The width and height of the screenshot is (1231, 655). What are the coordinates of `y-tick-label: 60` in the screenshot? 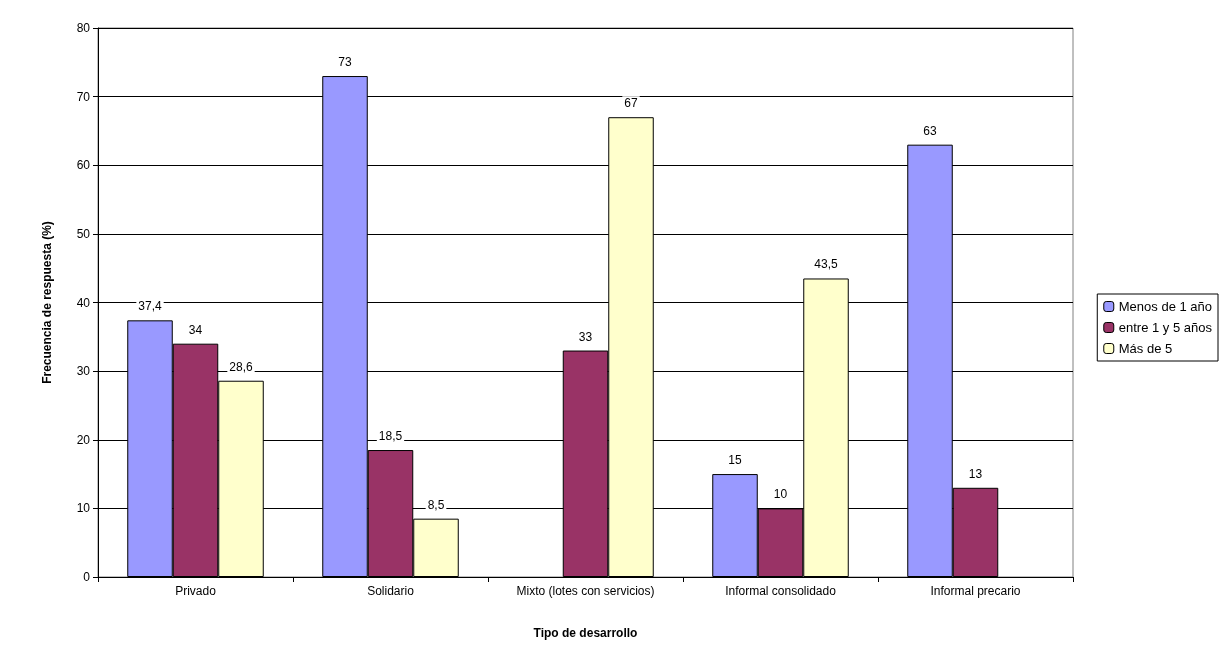 It's located at (83, 165).